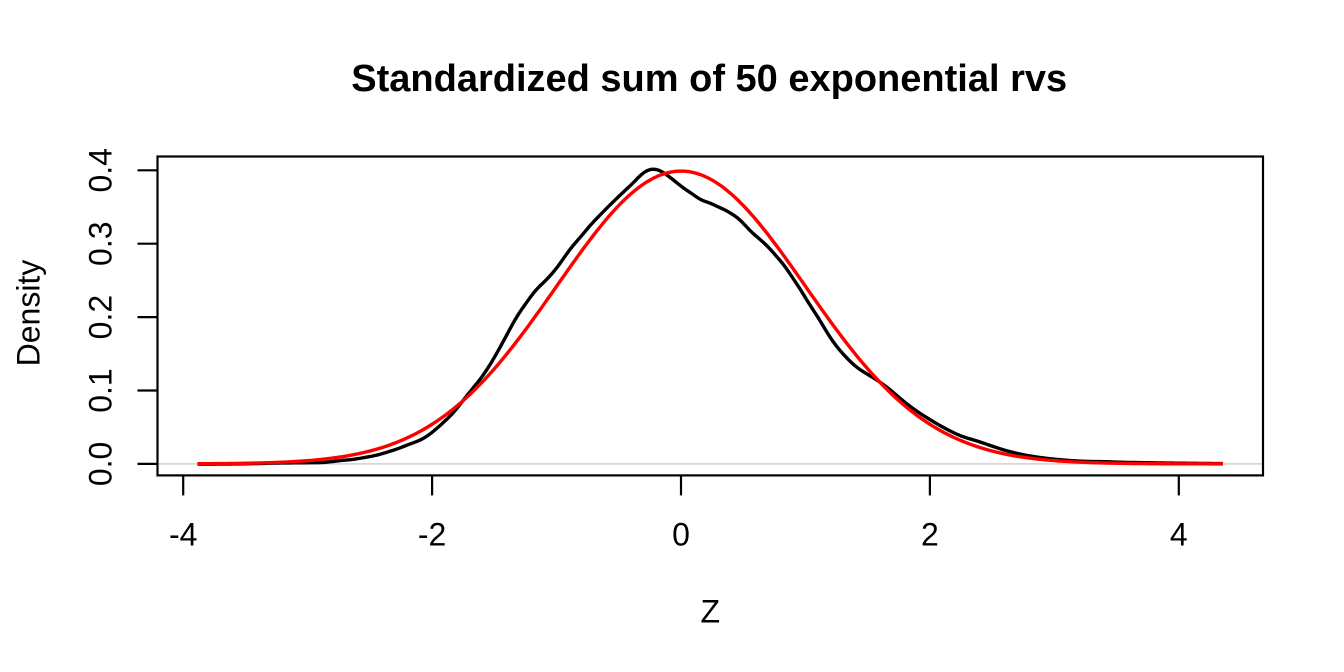 The width and height of the screenshot is (1344, 672). Describe the element at coordinates (101, 390) in the screenshot. I see `svg-text: 0.1` at that location.